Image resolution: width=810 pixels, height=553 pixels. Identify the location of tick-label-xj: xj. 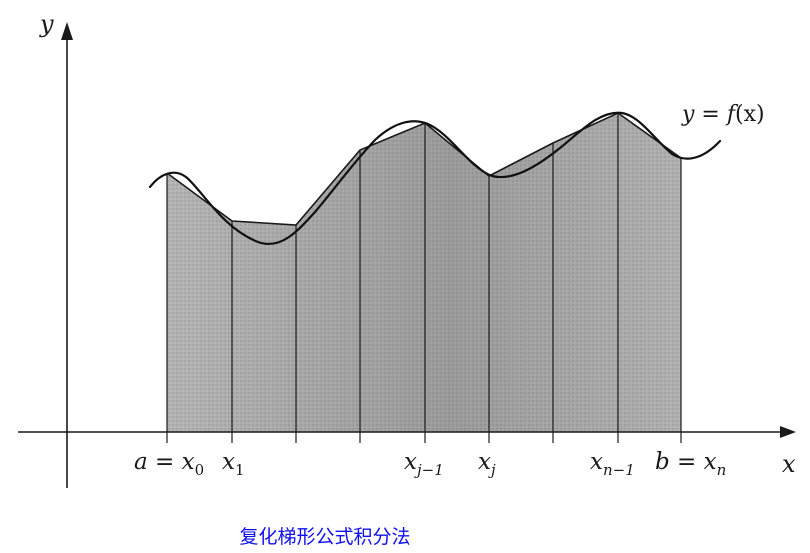
(487, 464).